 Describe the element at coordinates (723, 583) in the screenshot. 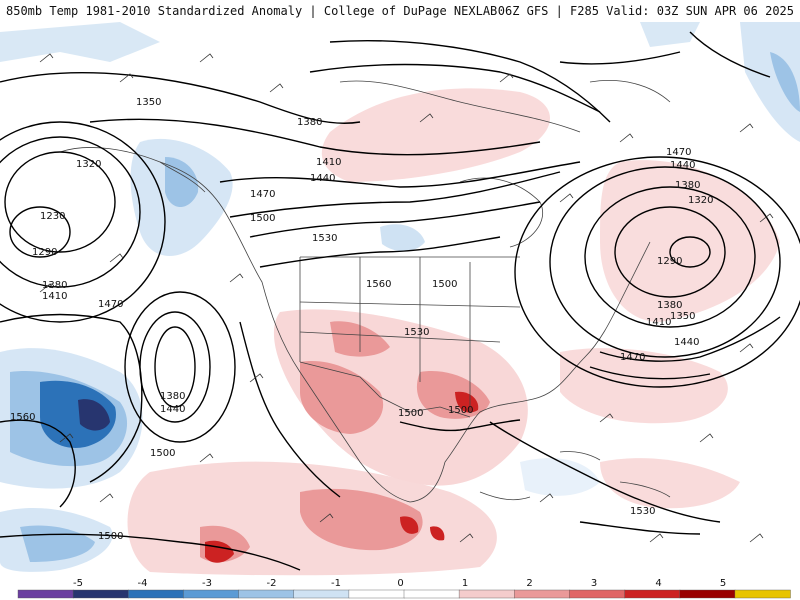

I see `colorbar-tick-label: 5` at that location.